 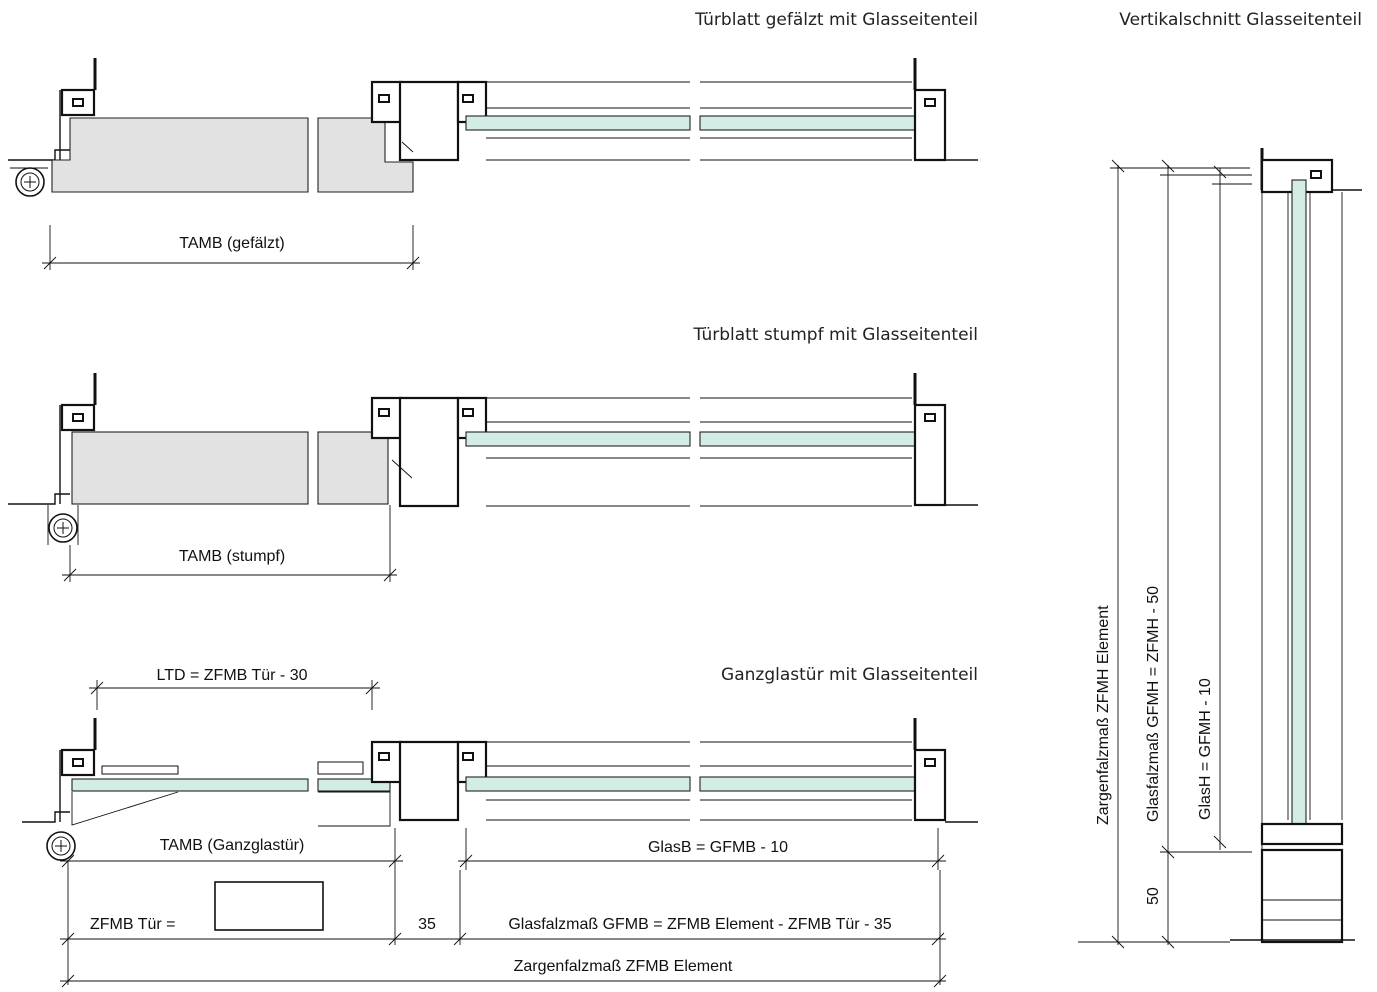 I want to click on dim-tamb-stumpf: TAMB (stumpf), so click(x=229, y=543).